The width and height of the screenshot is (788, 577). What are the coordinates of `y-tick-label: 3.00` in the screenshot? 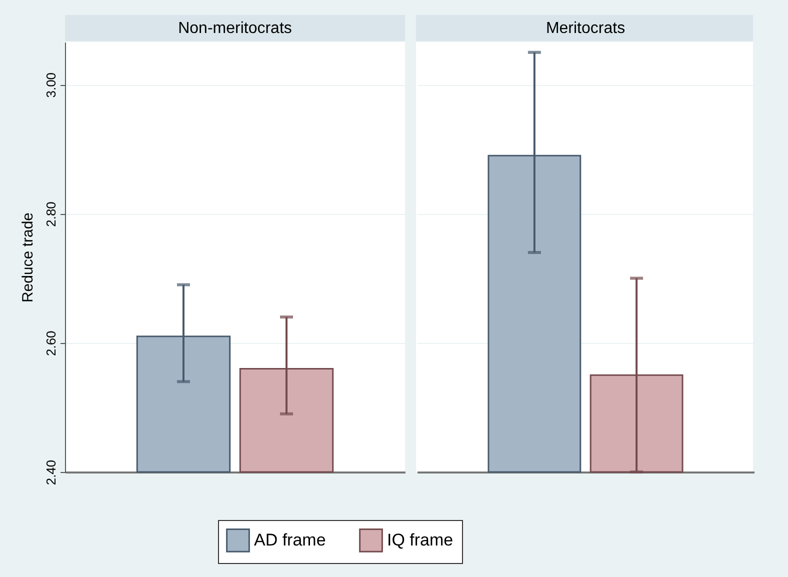 It's located at (51, 85).